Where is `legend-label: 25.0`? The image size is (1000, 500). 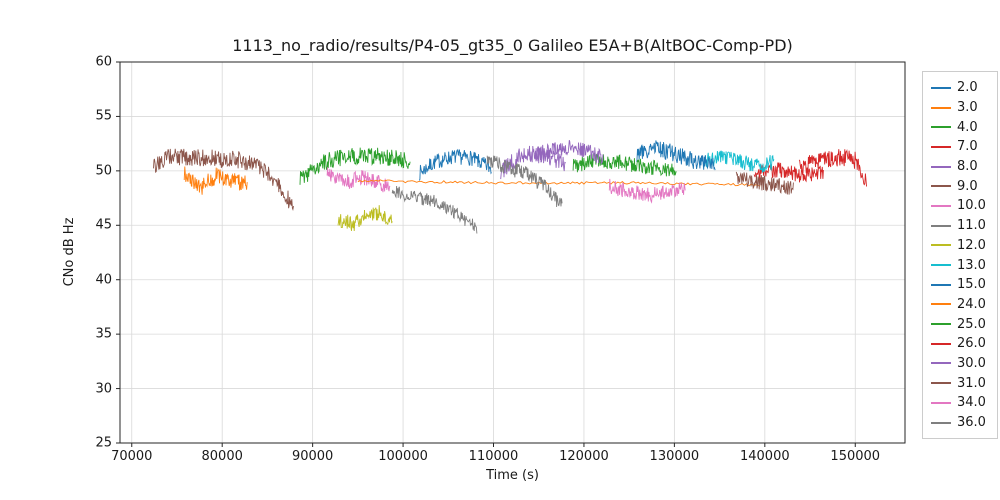
legend-label: 25.0 is located at coordinates (971, 324).